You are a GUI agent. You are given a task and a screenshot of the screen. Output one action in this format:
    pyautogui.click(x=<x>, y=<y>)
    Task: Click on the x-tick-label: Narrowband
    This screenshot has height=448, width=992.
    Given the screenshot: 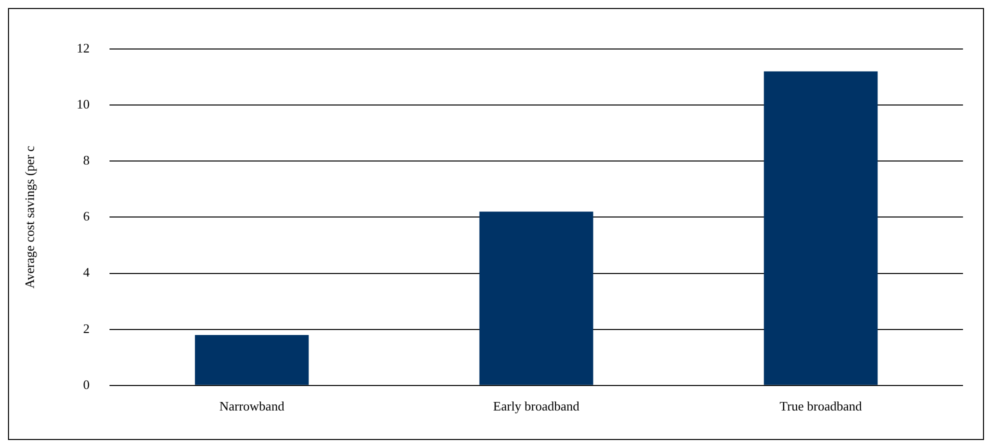 What is the action you would take?
    pyautogui.click(x=252, y=406)
    